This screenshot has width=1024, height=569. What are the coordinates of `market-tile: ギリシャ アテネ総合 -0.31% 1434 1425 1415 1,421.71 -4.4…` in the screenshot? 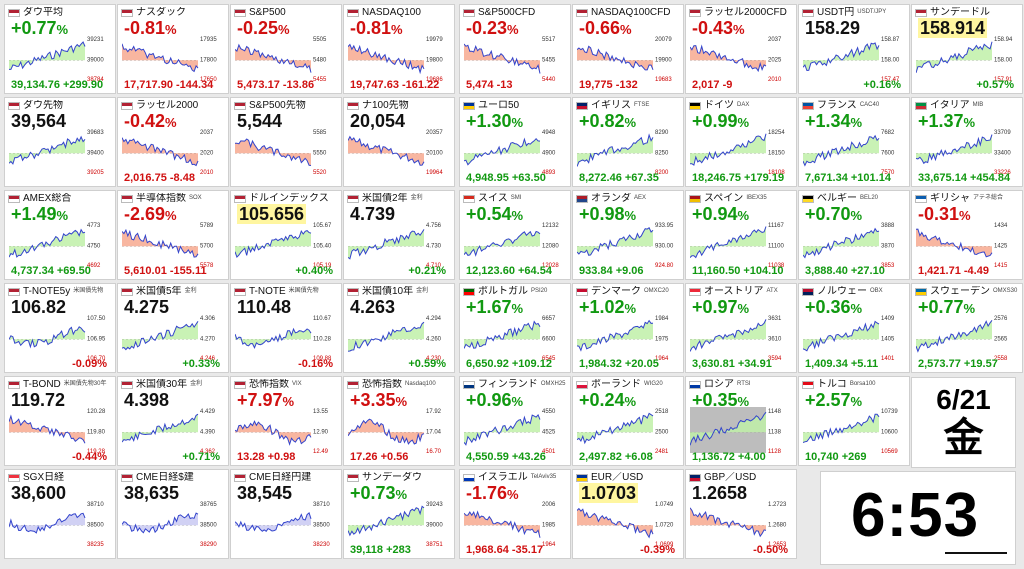 It's located at (967, 235).